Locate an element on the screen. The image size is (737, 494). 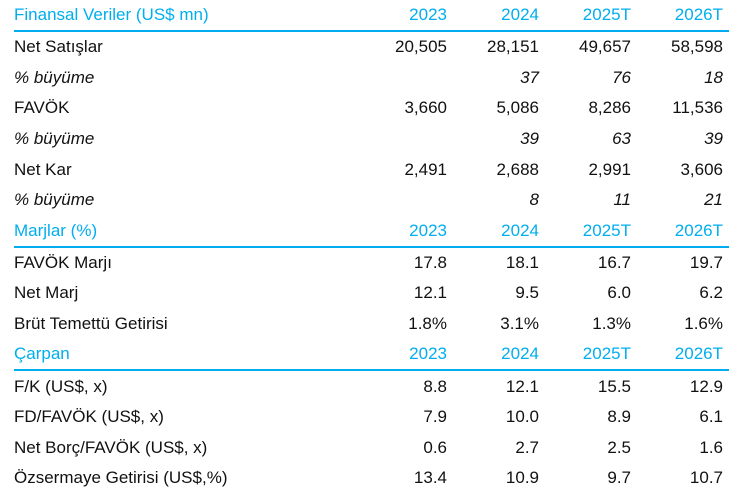
table-row: % büyüme 8 11 21 is located at coordinates (368, 200).